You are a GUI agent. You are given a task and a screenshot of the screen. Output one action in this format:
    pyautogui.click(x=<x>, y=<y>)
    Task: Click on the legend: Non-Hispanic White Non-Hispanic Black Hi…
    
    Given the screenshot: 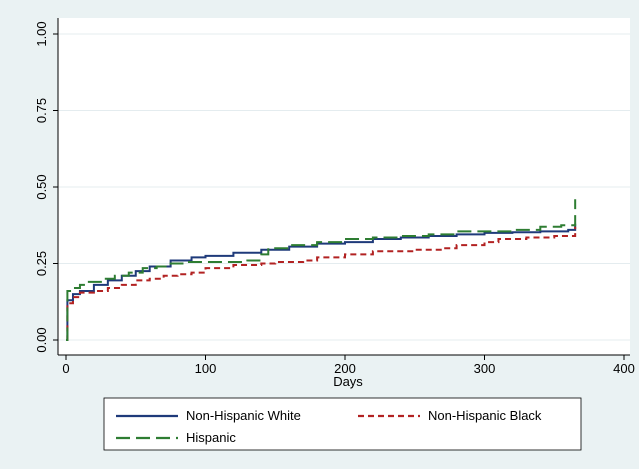 What is the action you would take?
    pyautogui.click(x=342, y=424)
    